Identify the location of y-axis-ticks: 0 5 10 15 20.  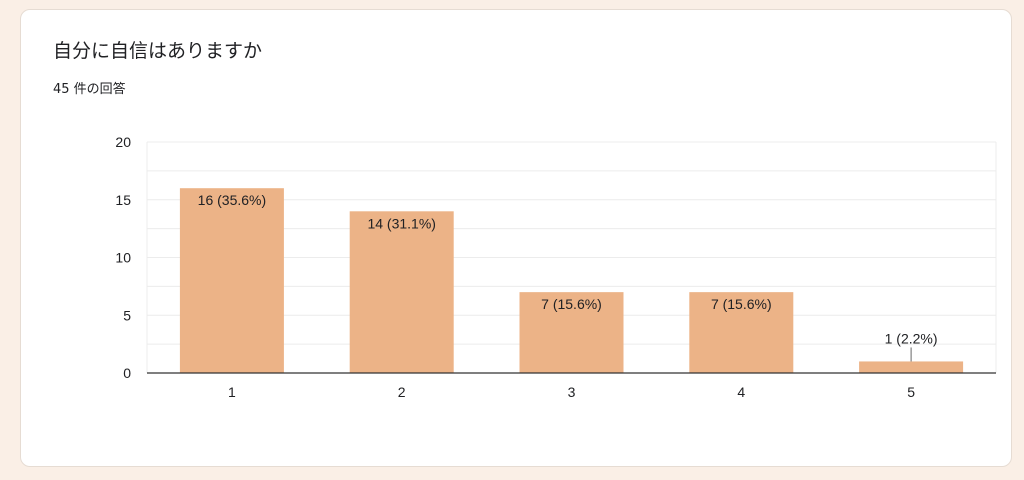
(123, 257).